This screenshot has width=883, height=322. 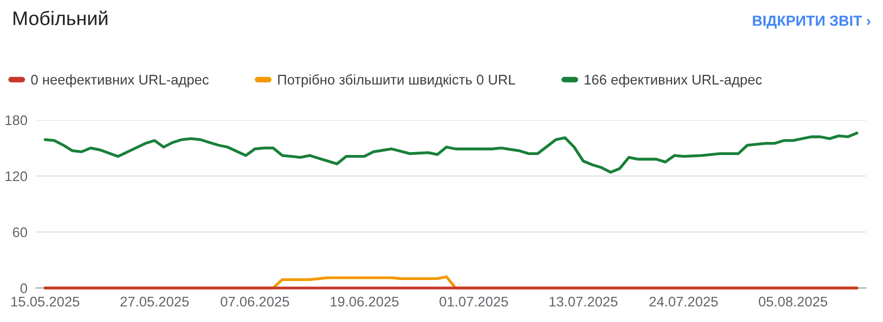 What do you see at coordinates (120, 81) in the screenshot?
I see `legend-label: 0 неефективних URL-адрес` at bounding box center [120, 81].